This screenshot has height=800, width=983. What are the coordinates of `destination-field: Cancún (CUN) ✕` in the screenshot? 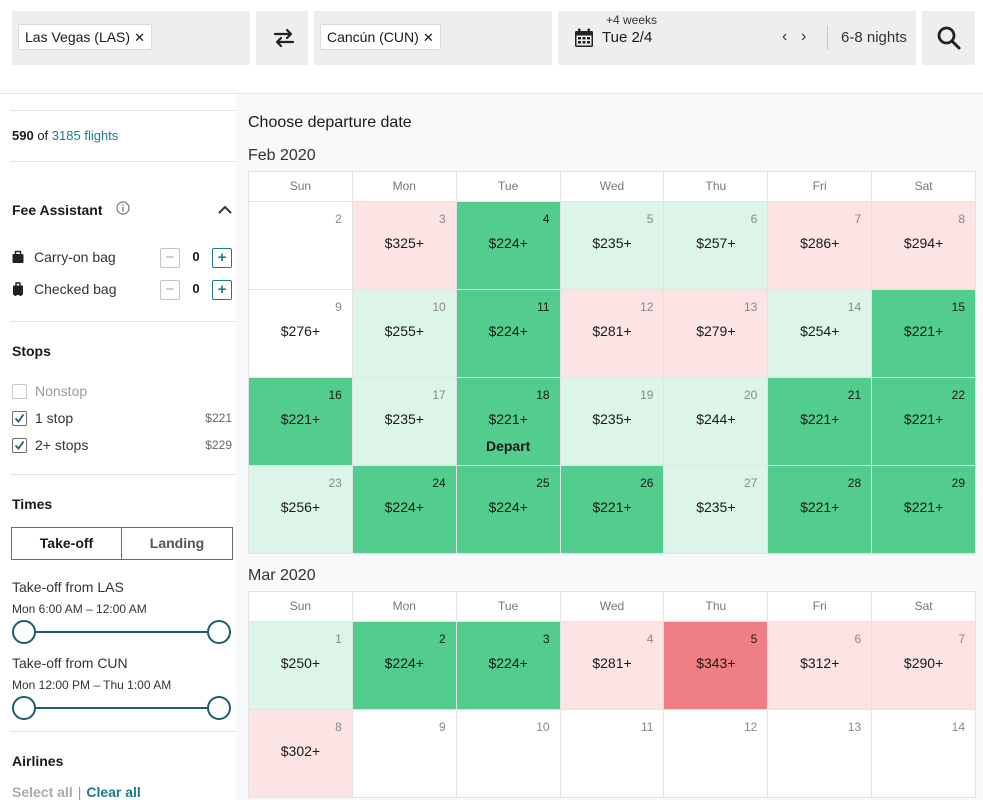 It's located at (433, 38).